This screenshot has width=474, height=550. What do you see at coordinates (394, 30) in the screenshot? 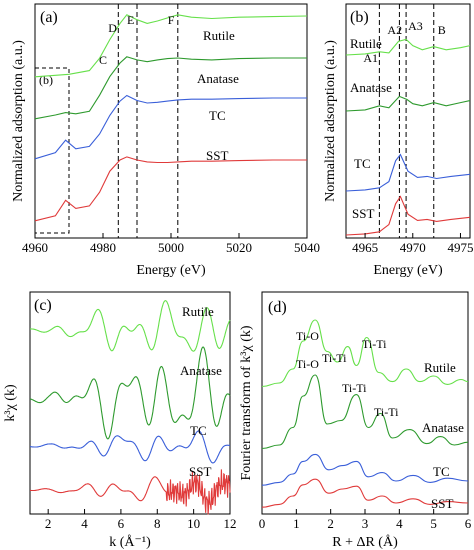
I see `panel-b-annotation-a2: A2` at bounding box center [394, 30].